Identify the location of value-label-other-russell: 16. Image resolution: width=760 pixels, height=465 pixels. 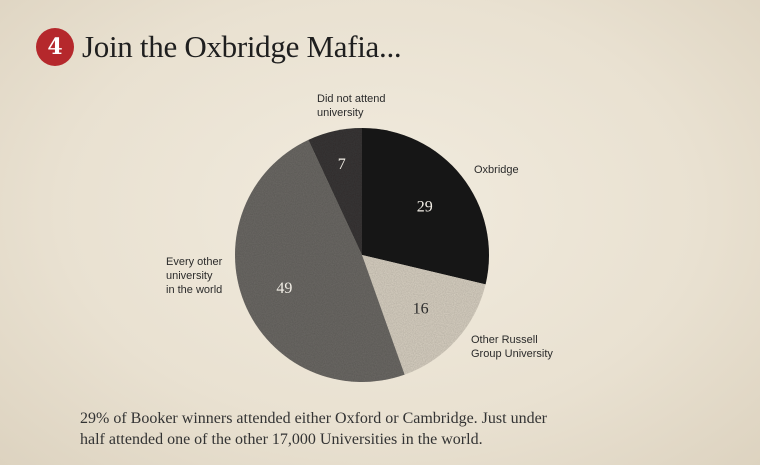
(421, 309).